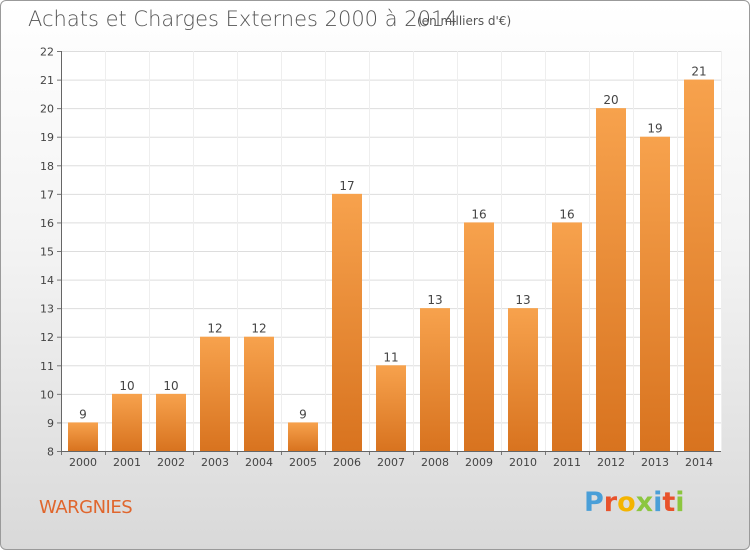  I want to click on x-tick-label: 2008, so click(435, 462).